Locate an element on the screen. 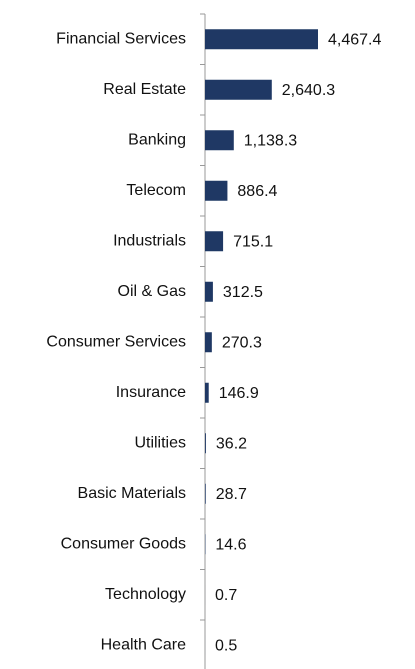  category-label: Industrials is located at coordinates (149, 240).